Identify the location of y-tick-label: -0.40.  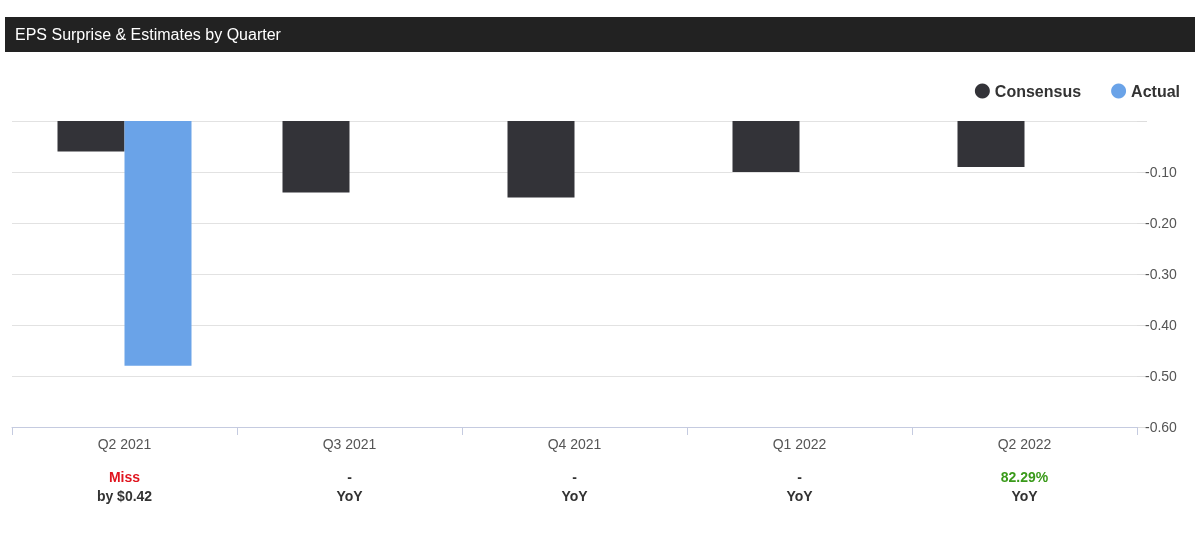
(1161, 325).